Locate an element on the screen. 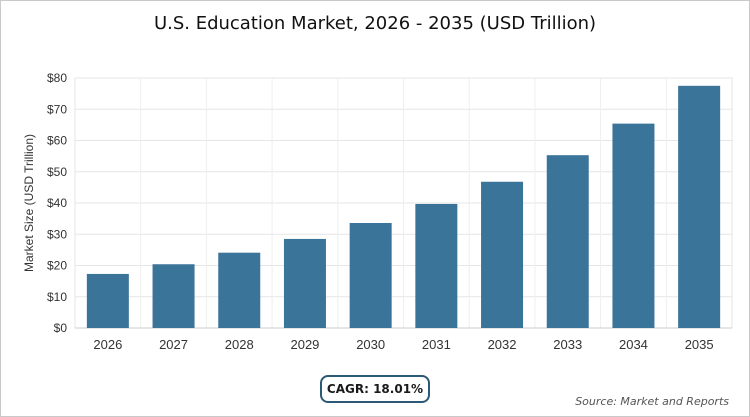  x-tick-label: 2033 is located at coordinates (567, 344).